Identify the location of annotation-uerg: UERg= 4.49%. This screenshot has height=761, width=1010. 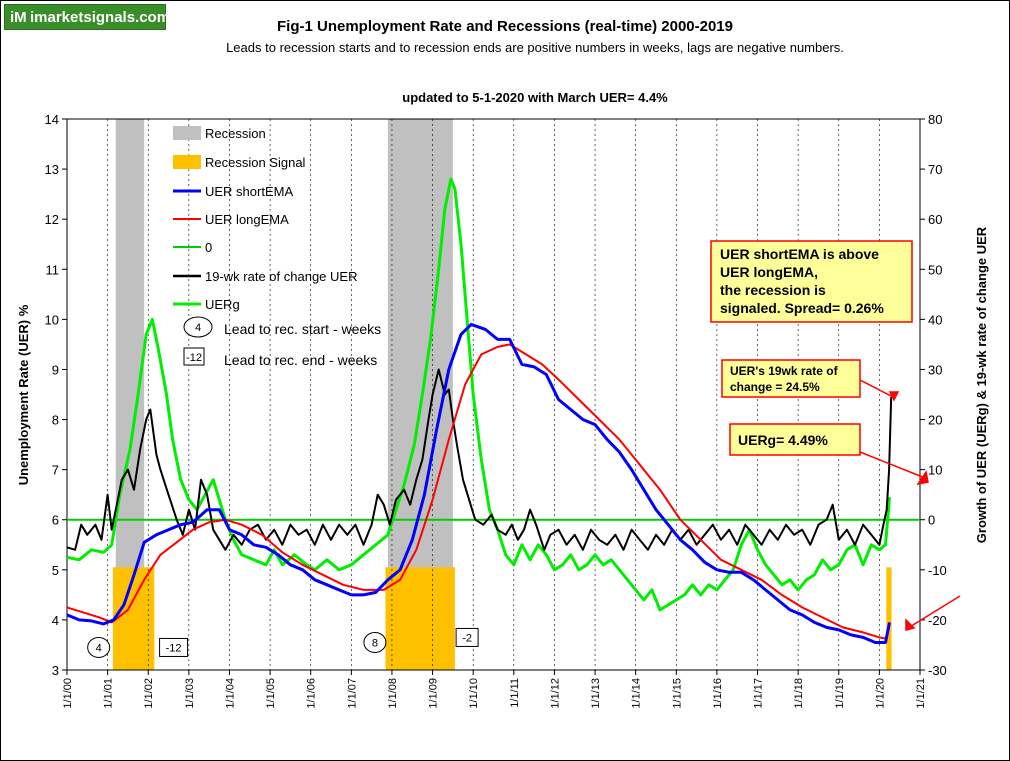
(795, 439).